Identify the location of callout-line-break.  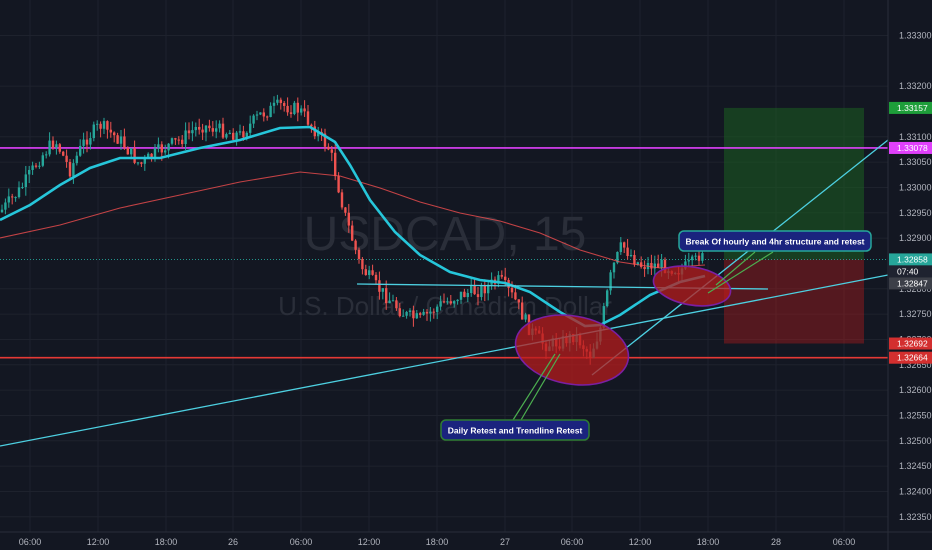
(735, 268).